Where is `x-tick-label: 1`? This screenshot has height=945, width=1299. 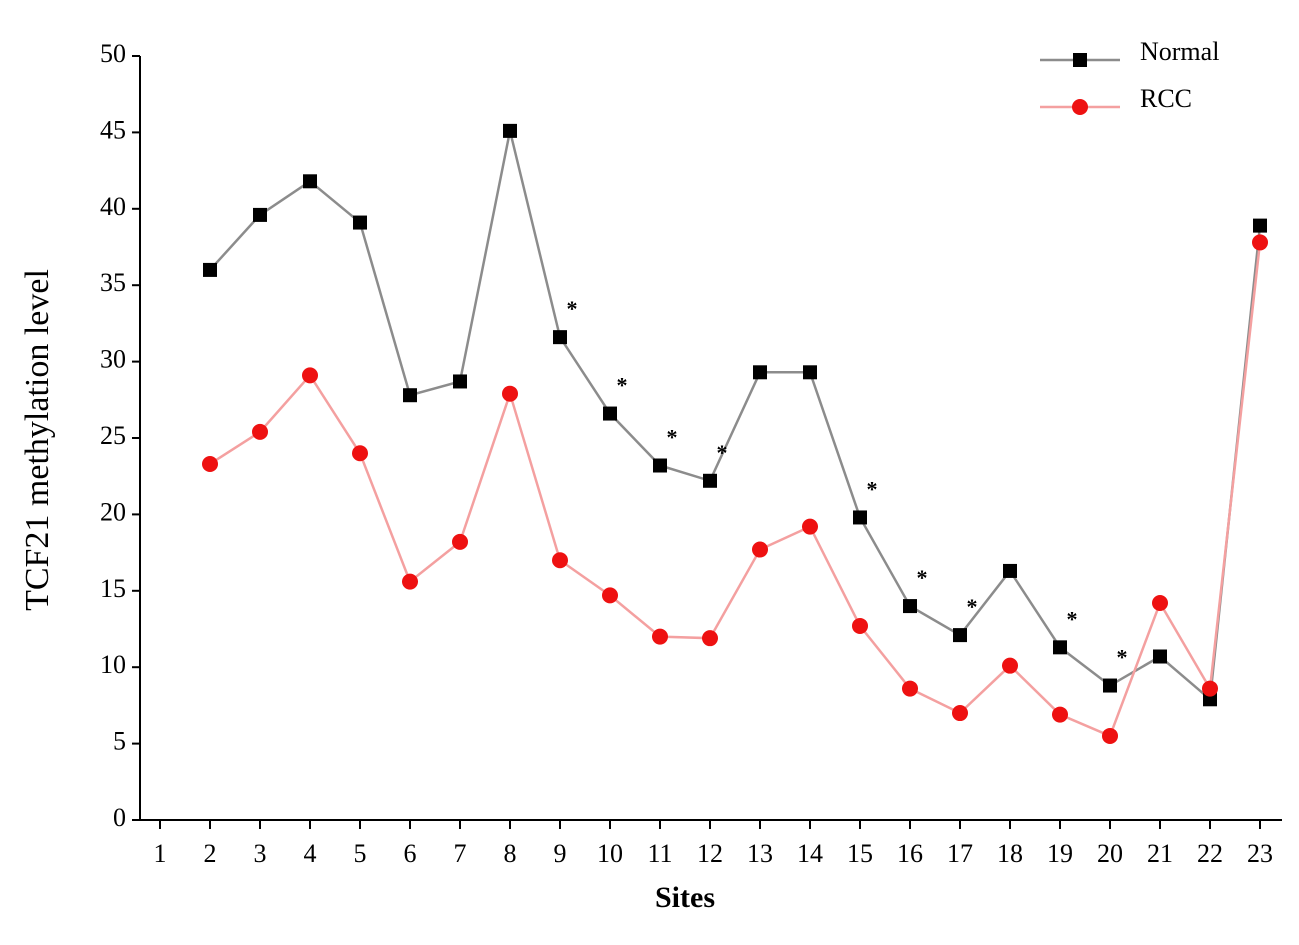 x-tick-label: 1 is located at coordinates (160, 853).